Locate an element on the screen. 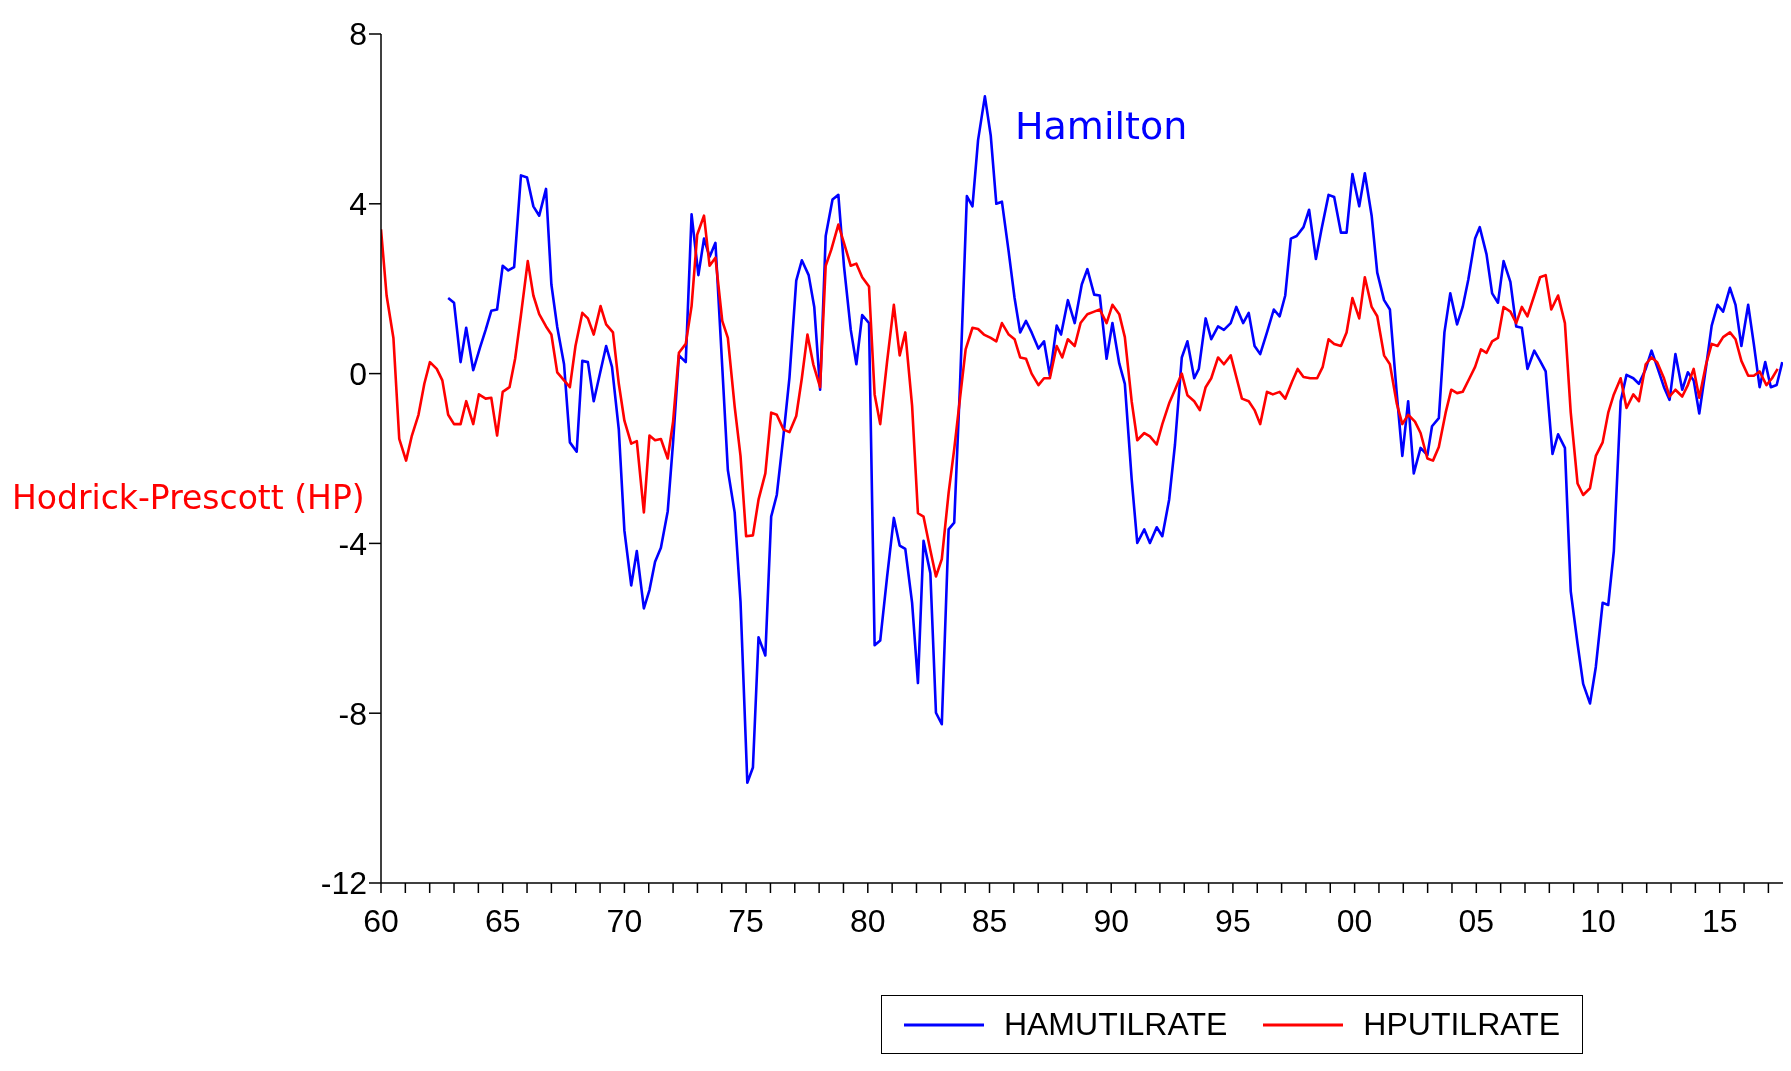 Image resolution: width=1791 pixels, height=1071 pixels. x-tick-label: 60 is located at coordinates (381, 920).